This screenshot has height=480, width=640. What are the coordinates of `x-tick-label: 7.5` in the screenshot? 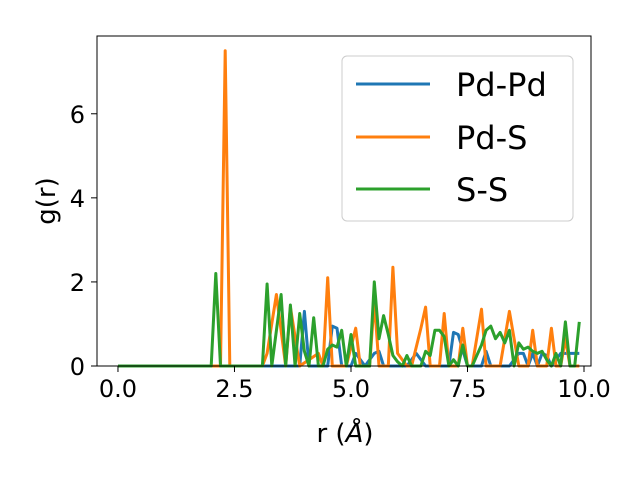 It's located at (467, 389).